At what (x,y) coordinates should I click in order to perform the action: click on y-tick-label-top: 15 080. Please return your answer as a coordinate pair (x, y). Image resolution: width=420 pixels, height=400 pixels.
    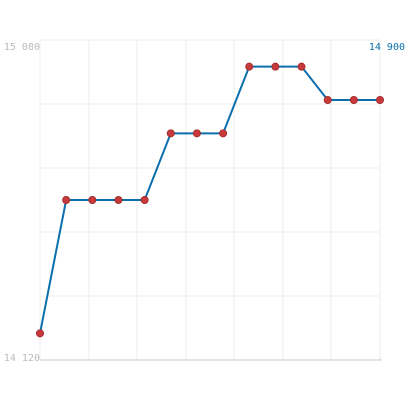
    Looking at the image, I should click on (22, 47).